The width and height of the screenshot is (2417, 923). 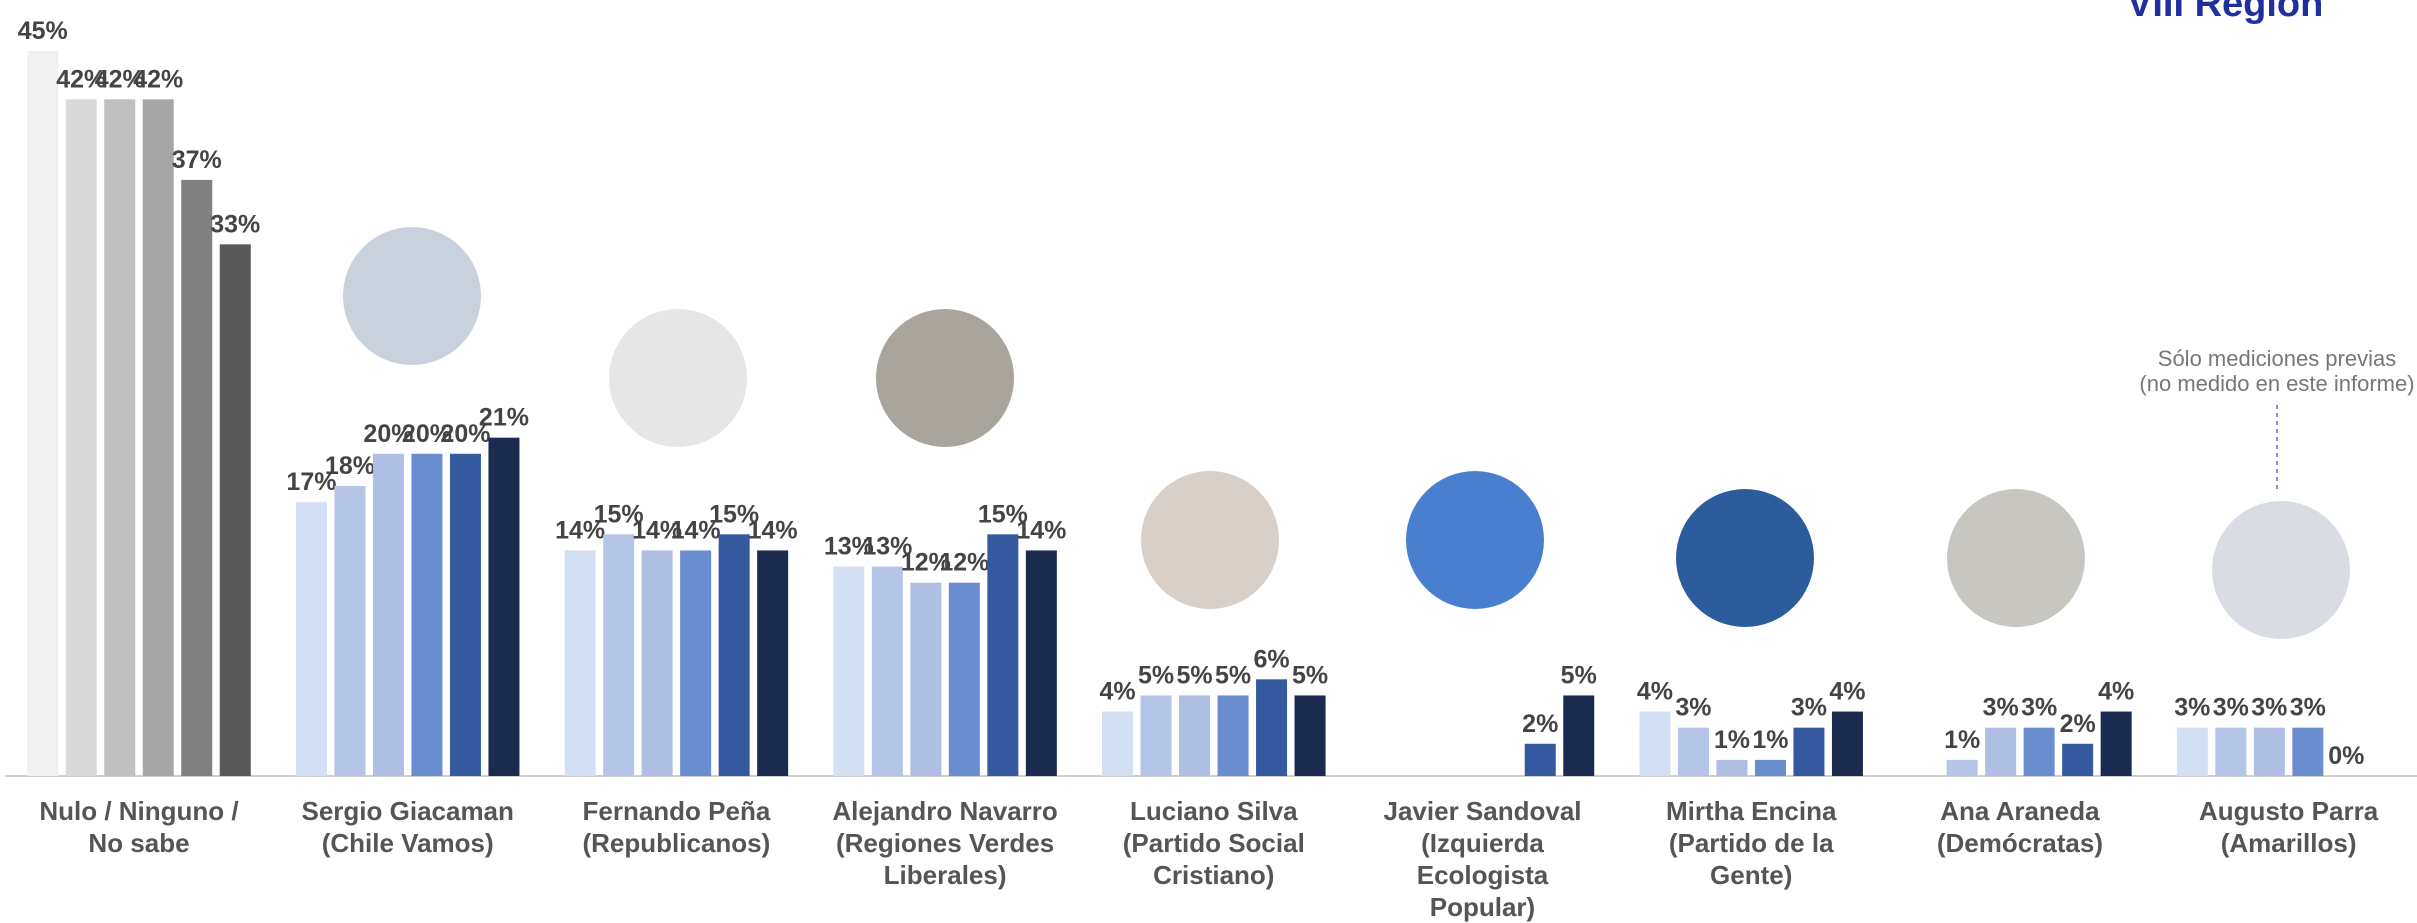 I want to click on x-tick-label: Mirtha Encina (Partido de la Gente), so click(x=1751, y=843).